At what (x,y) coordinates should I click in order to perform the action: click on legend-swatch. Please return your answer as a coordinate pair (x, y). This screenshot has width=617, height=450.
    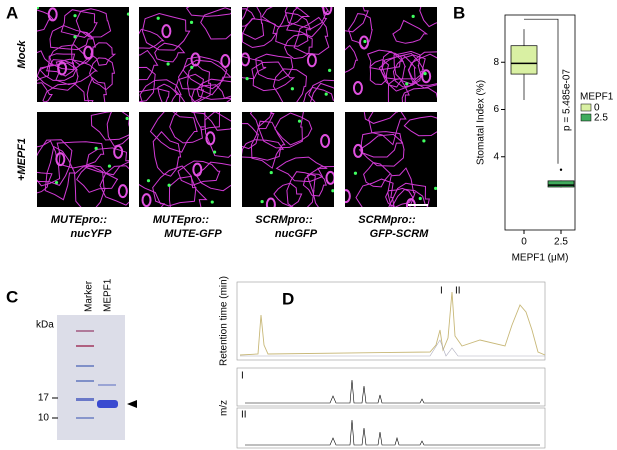
    Looking at the image, I should click on (586, 107).